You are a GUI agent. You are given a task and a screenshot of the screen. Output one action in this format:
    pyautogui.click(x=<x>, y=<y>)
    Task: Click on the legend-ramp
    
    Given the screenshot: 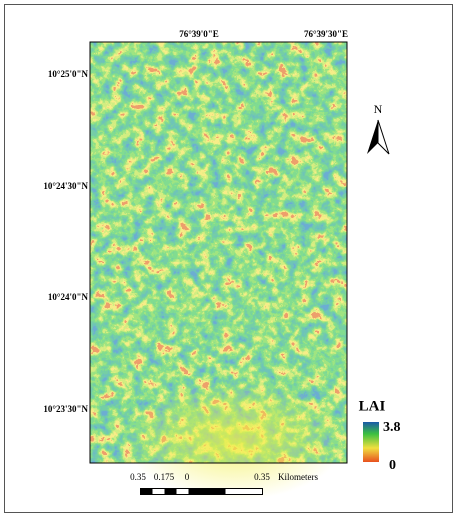 What is the action you would take?
    pyautogui.click(x=371, y=442)
    